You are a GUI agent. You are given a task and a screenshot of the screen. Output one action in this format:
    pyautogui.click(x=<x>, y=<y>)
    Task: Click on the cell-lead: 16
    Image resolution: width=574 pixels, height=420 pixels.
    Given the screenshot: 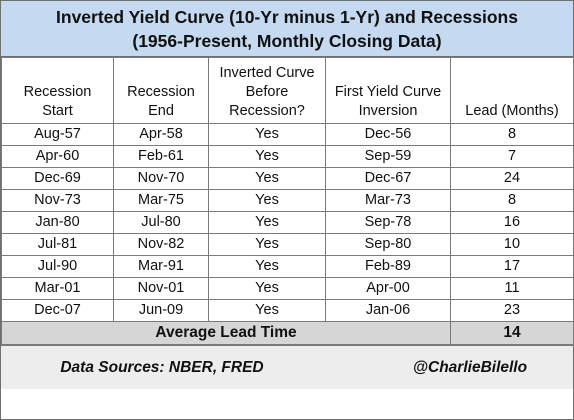 What is the action you would take?
    pyautogui.click(x=512, y=222)
    